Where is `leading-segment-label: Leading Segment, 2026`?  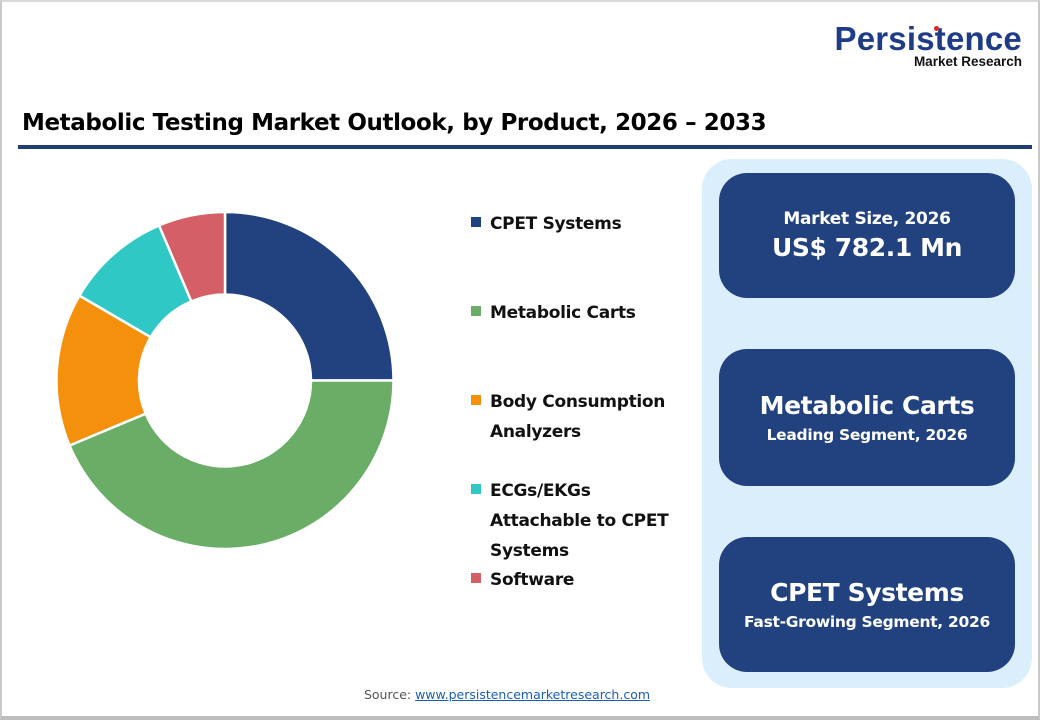
leading-segment-label: Leading Segment, 2026 is located at coordinates (867, 434).